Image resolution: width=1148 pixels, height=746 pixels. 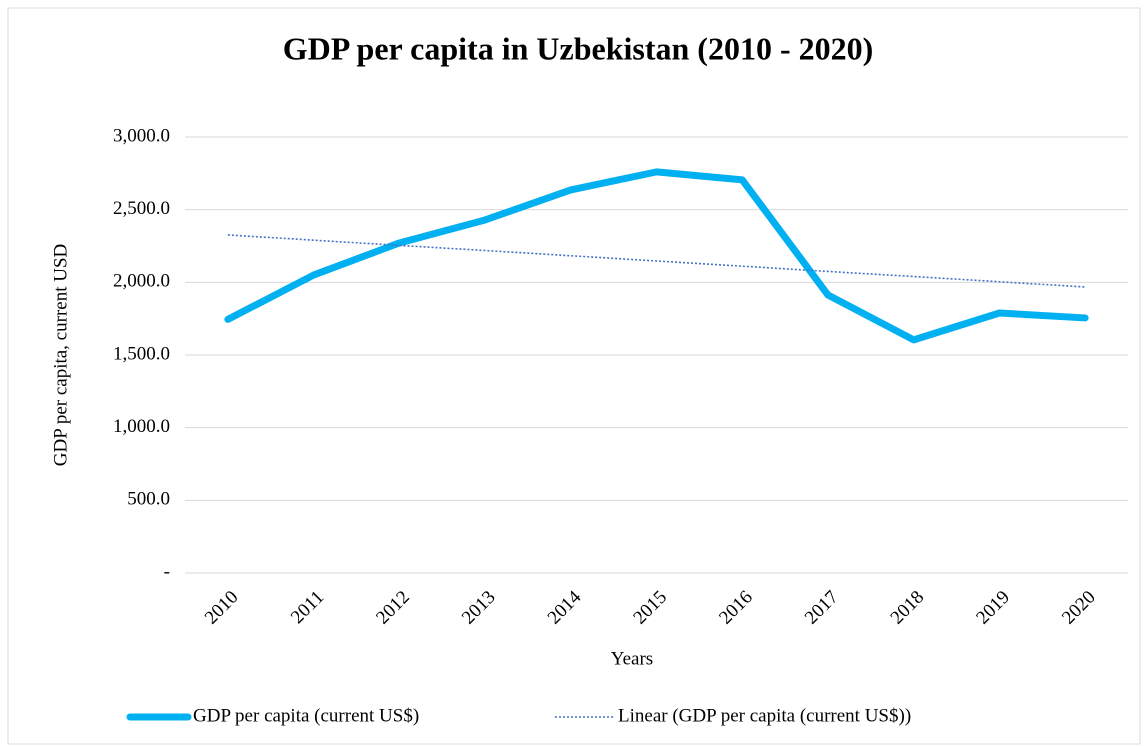 I want to click on y-tick-label: 3,000.0, so click(x=141, y=135).